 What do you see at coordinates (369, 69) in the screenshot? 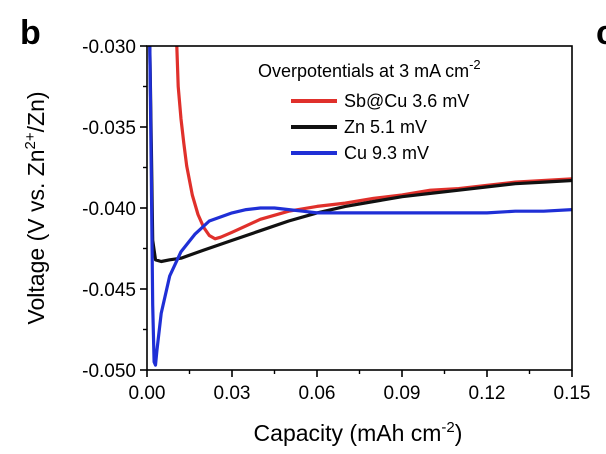
I see `legend-title: Overpotentials at 3 mA cm-2` at bounding box center [369, 69].